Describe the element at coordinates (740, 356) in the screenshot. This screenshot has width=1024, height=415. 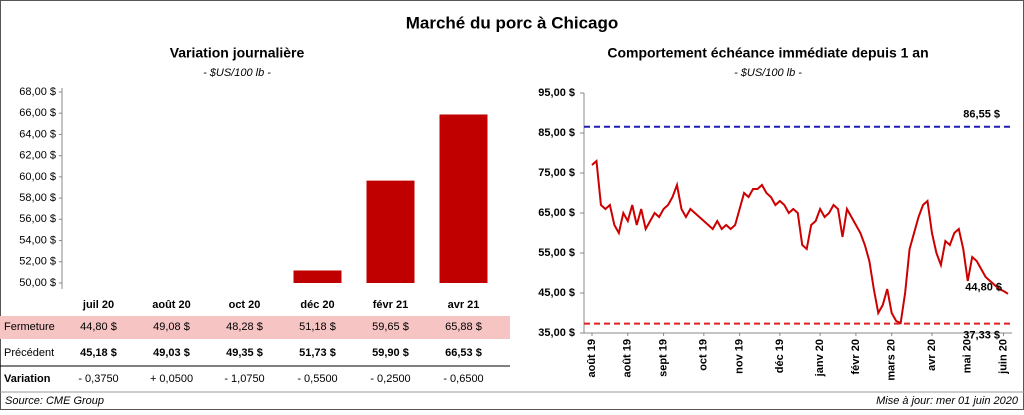
I see `x-tick-label: nov 19` at that location.